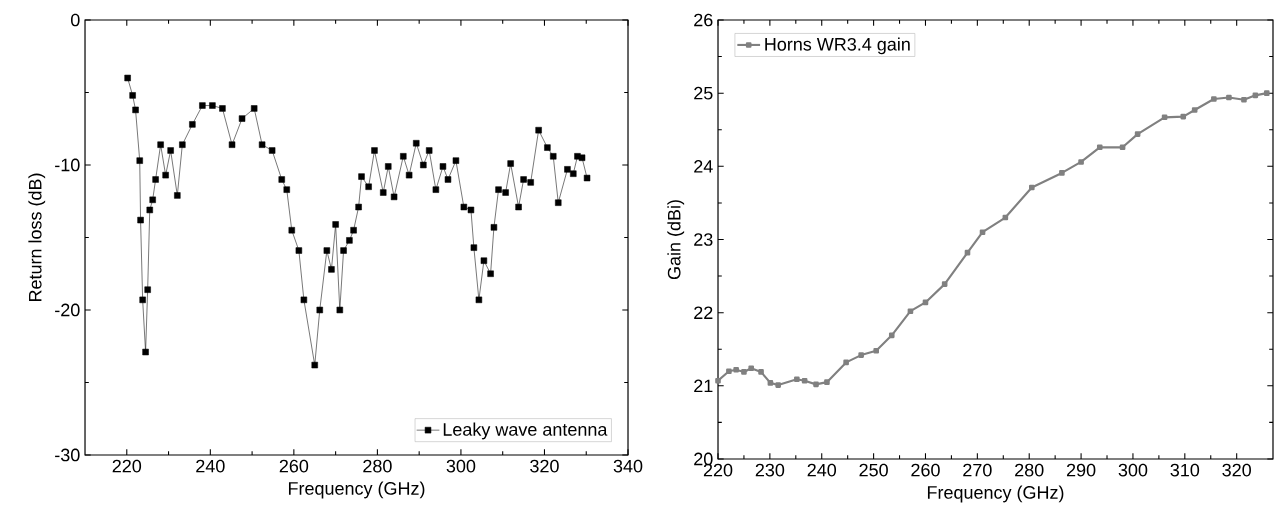 The height and width of the screenshot is (532, 1275). What do you see at coordinates (67, 310) in the screenshot?
I see `y-tick-label: -20` at bounding box center [67, 310].